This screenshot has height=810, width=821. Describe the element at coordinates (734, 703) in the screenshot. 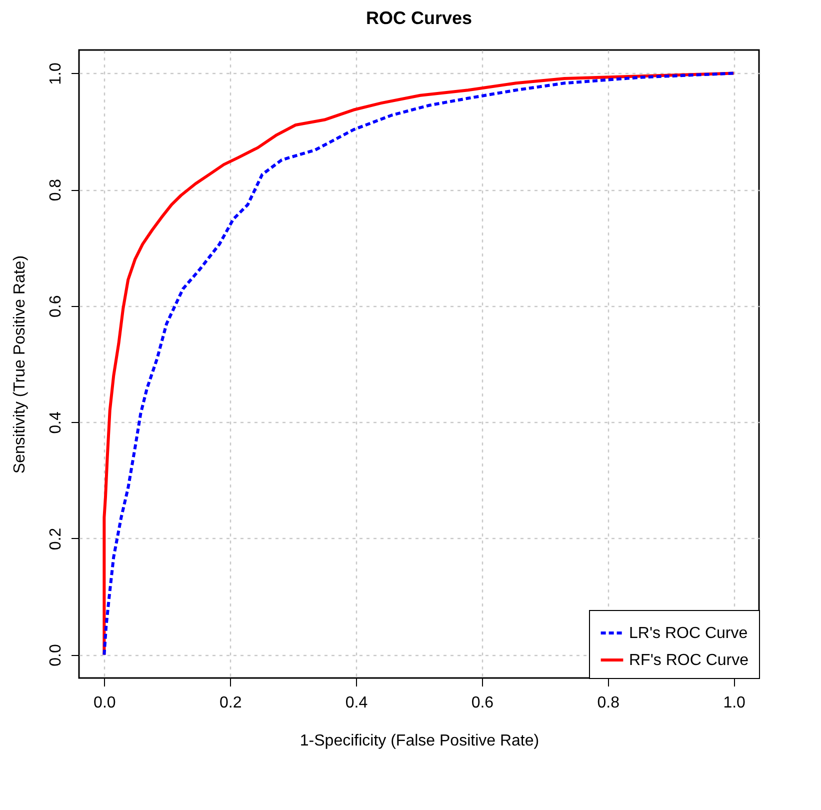

I see `x-tick-label: 1.0` at that location.